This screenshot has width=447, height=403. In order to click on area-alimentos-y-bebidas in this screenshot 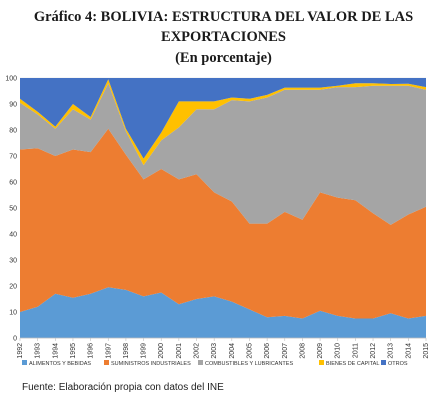, I will do `click(223, 312)`.